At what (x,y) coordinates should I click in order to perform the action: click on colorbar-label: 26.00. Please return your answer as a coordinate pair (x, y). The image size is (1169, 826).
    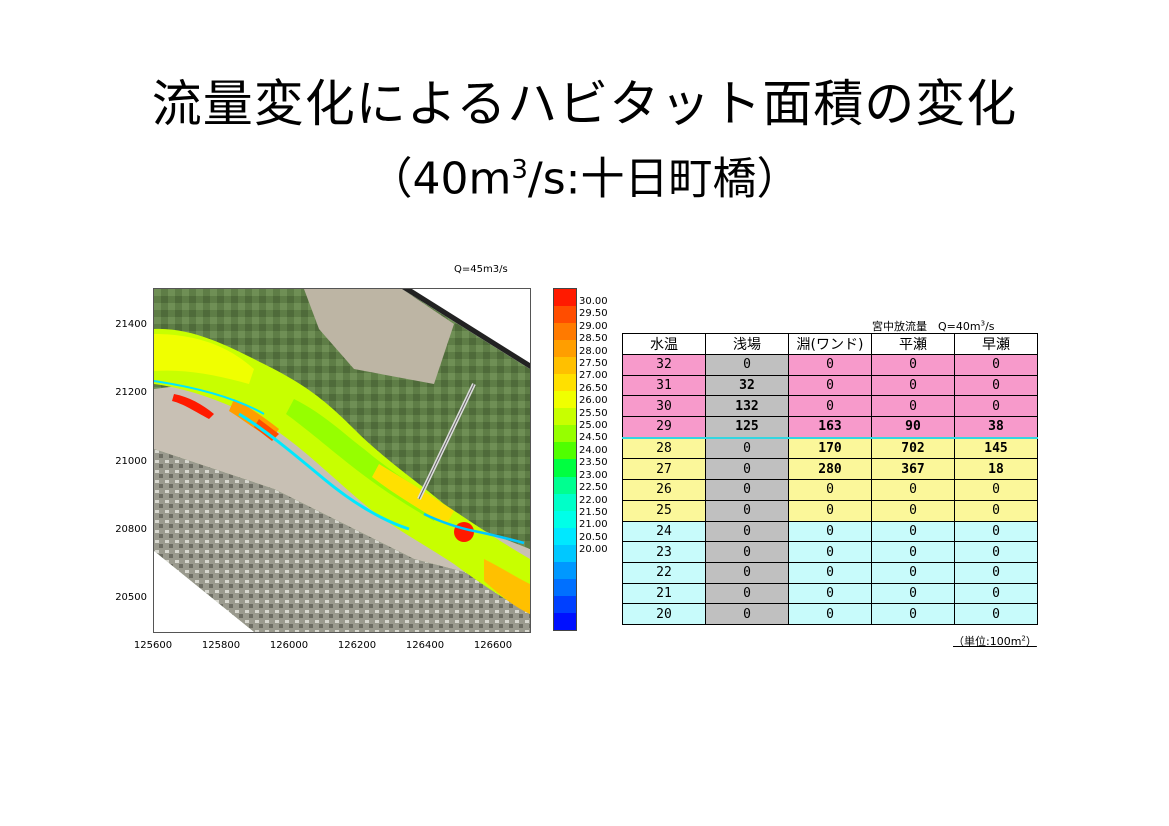
    Looking at the image, I should click on (593, 401).